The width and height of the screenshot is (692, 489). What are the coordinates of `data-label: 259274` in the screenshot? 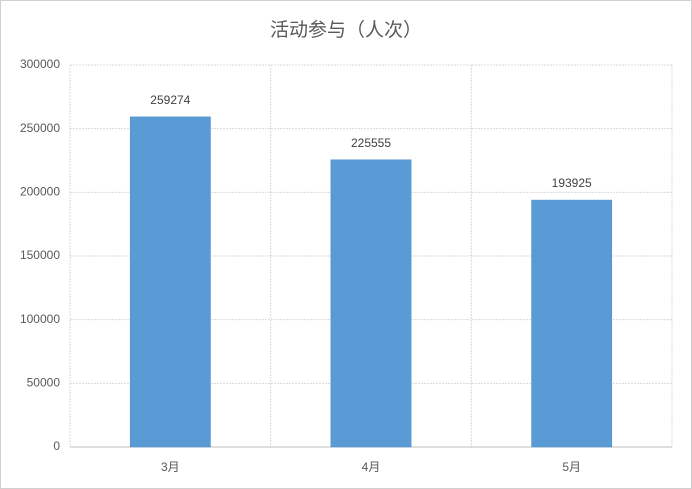 It's located at (170, 100).